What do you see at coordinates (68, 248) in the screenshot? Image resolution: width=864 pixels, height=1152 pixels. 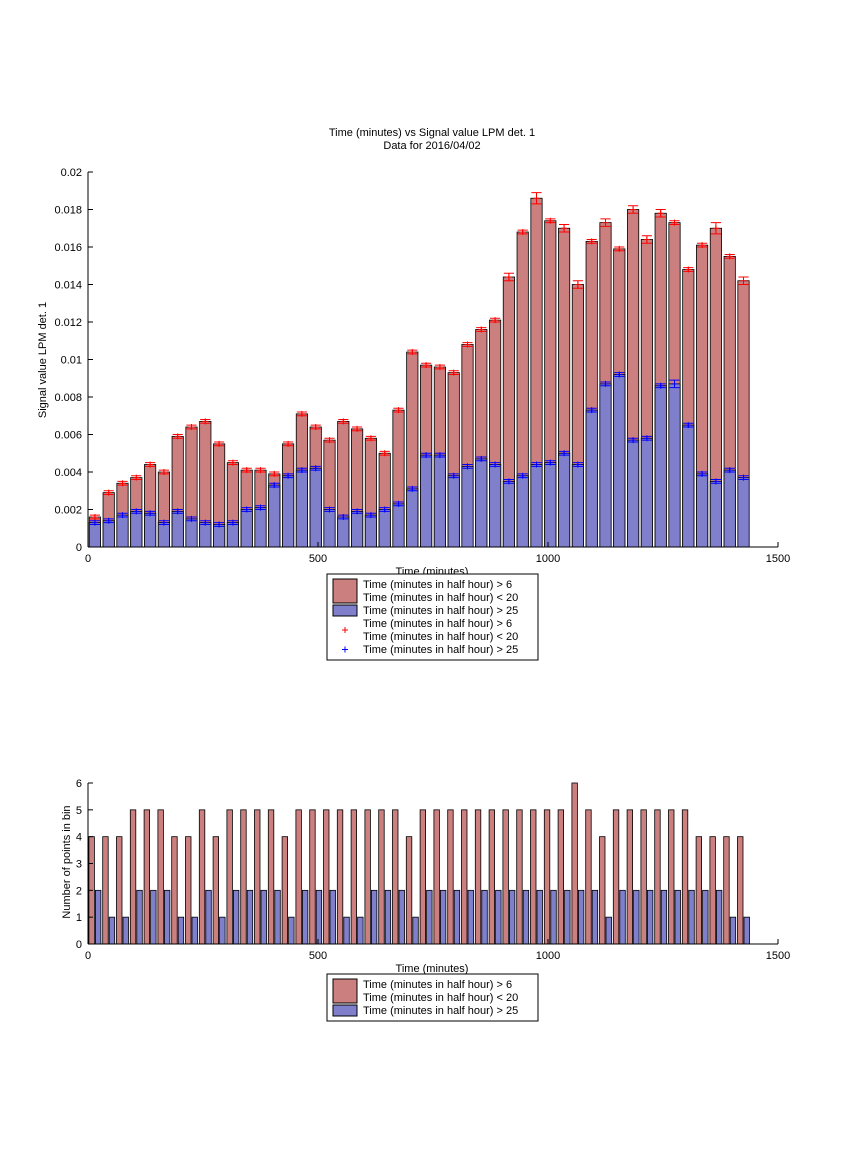 I see `y-tick-label: 0.016` at bounding box center [68, 248].